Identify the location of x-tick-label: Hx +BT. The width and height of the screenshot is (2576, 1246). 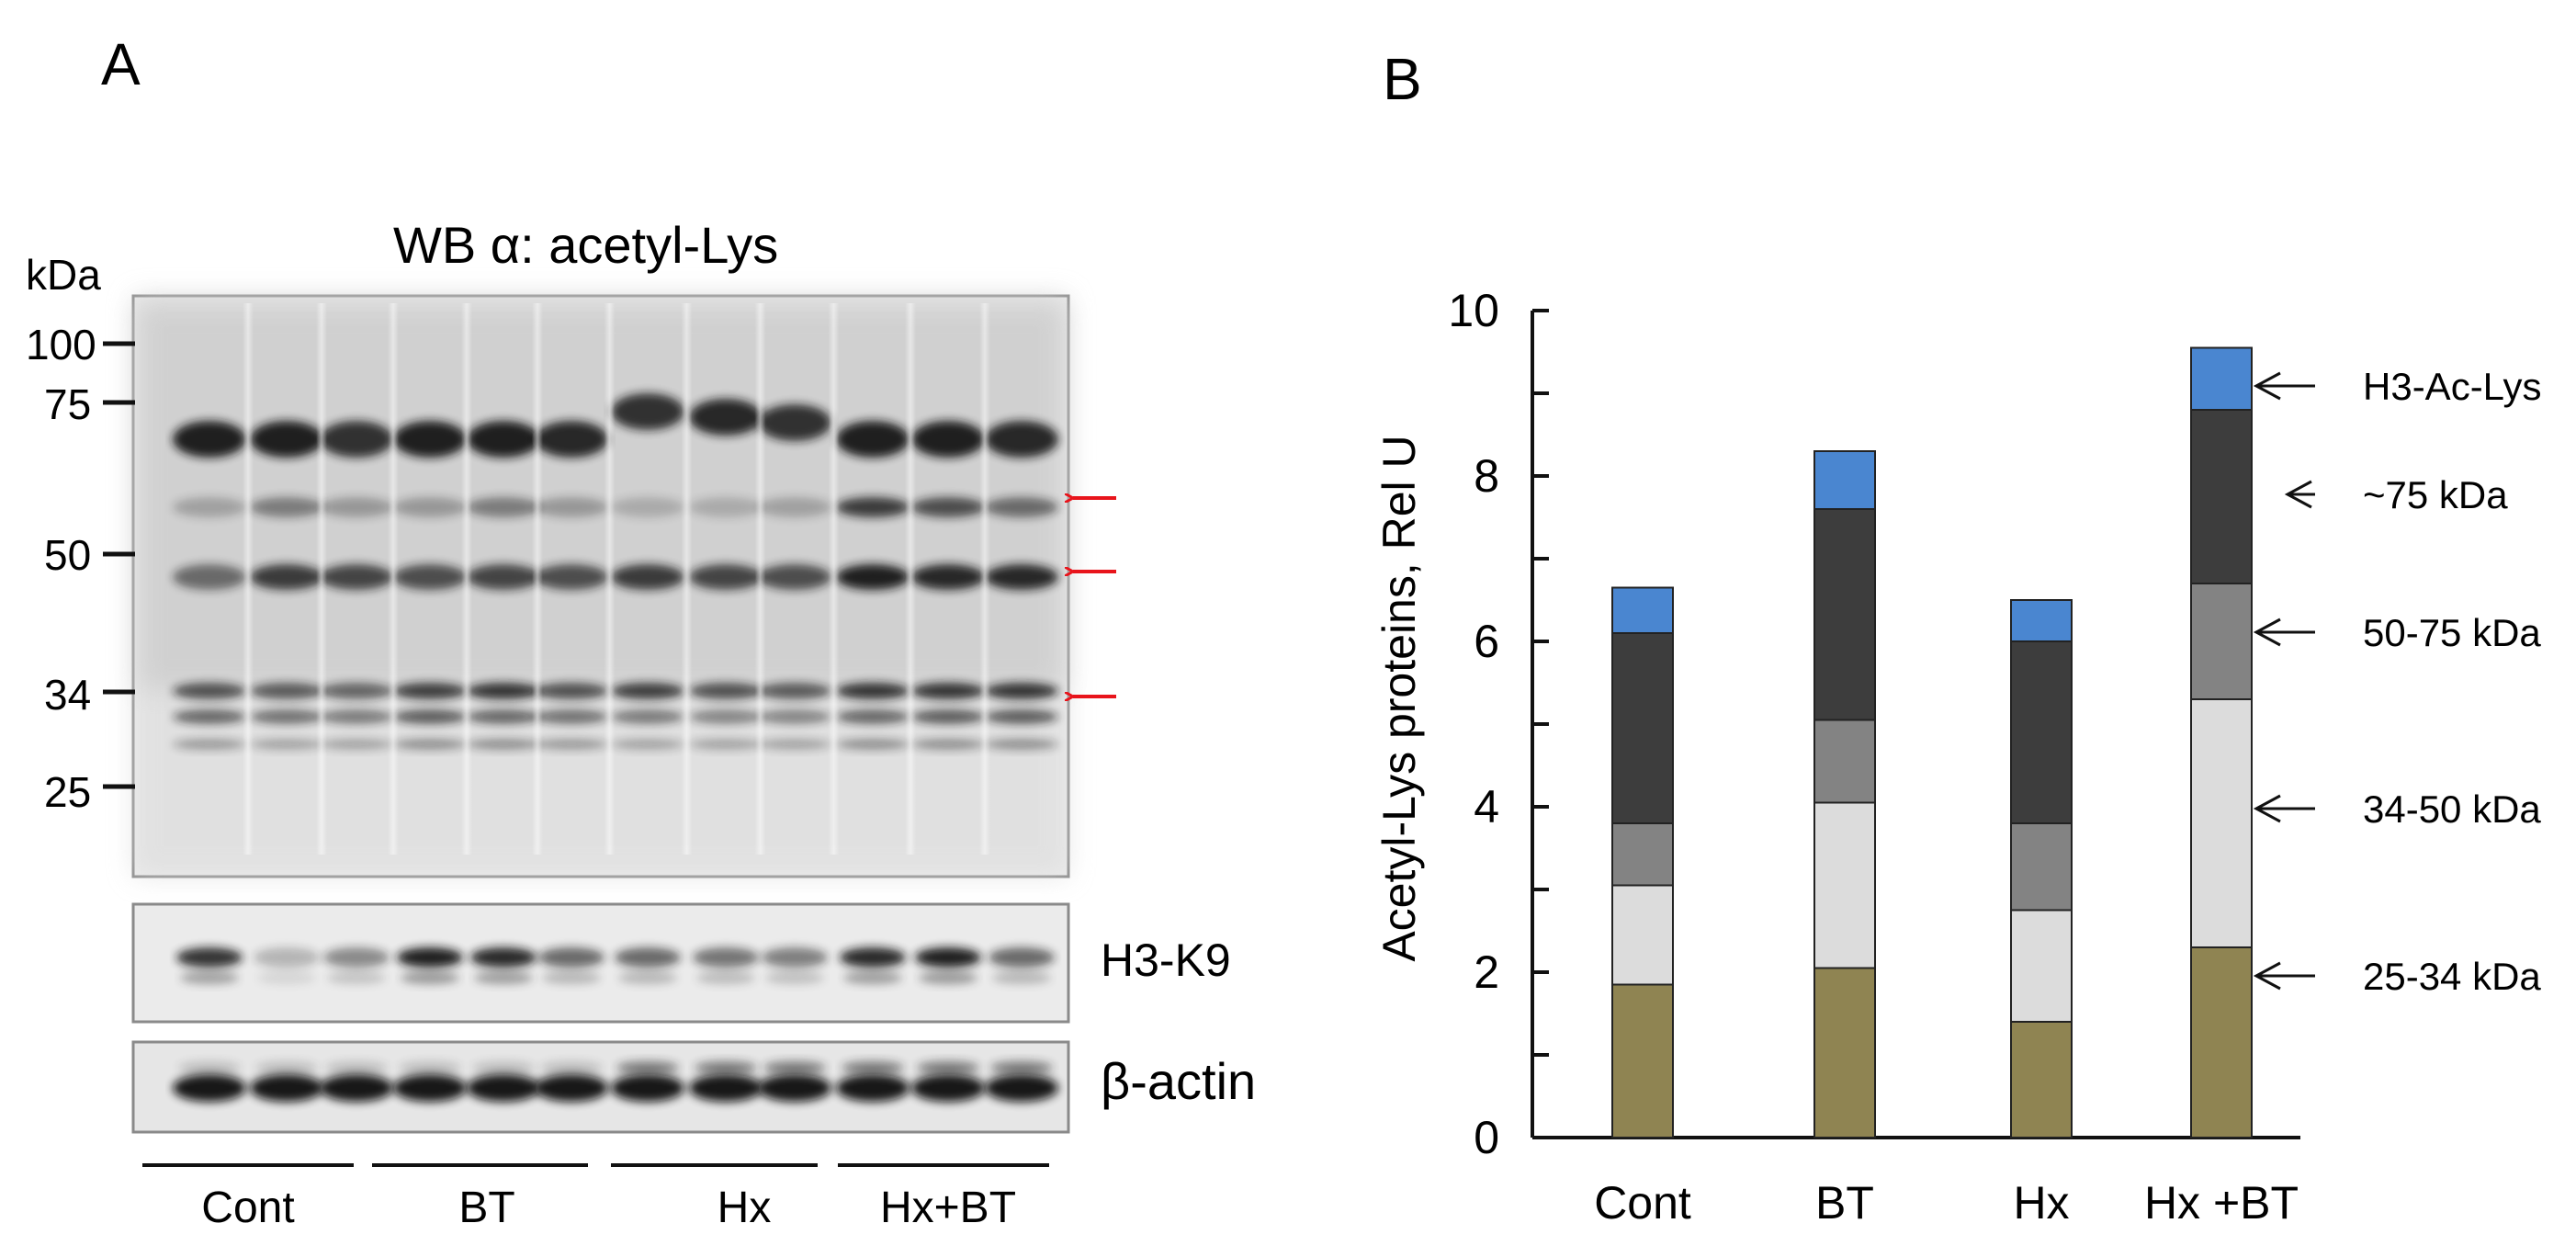
(2221, 1203).